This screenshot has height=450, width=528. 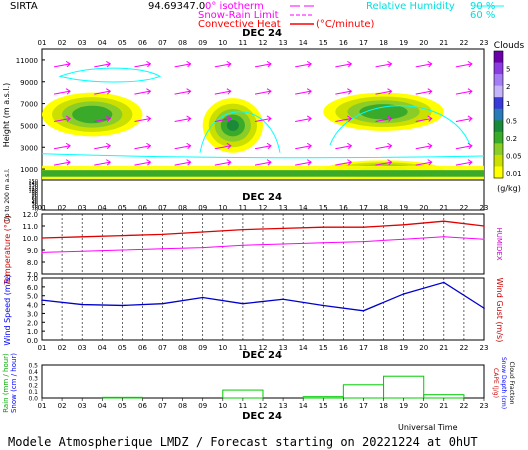 I want to click on x-tick-label: 15, so click(x=323, y=406).